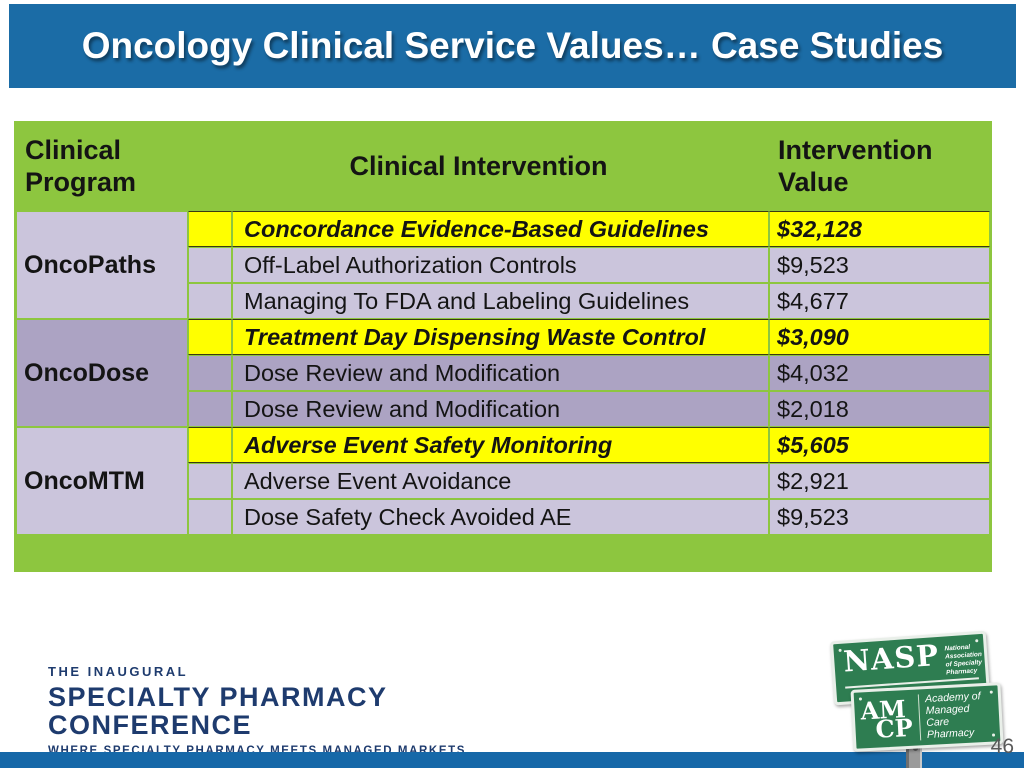  I want to click on value-cell: $3,090, so click(879, 337).